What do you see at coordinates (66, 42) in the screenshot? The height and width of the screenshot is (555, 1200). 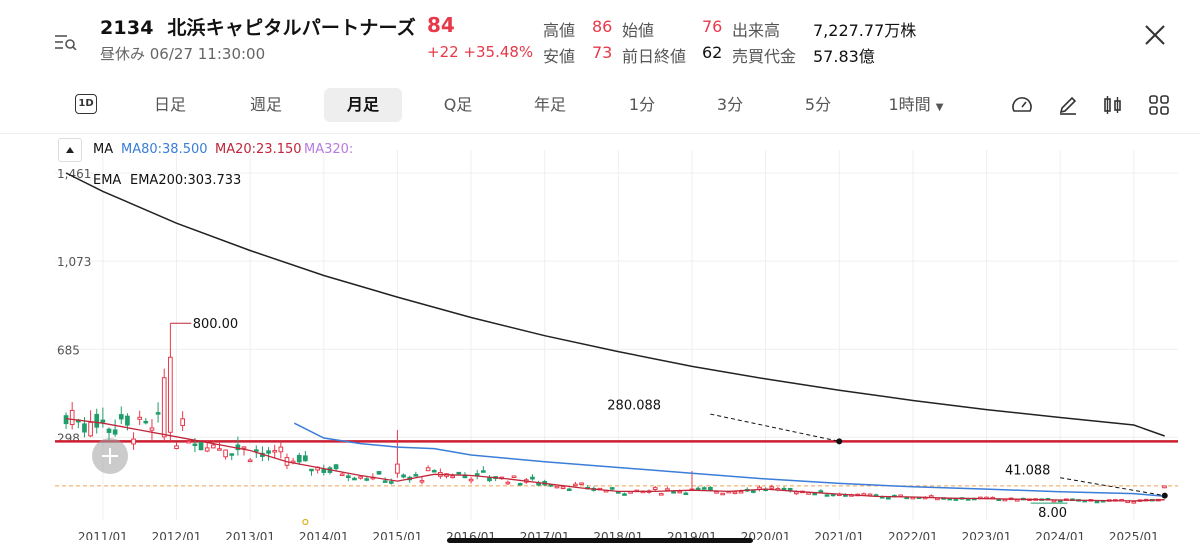 I see `menu-search-icon` at bounding box center [66, 42].